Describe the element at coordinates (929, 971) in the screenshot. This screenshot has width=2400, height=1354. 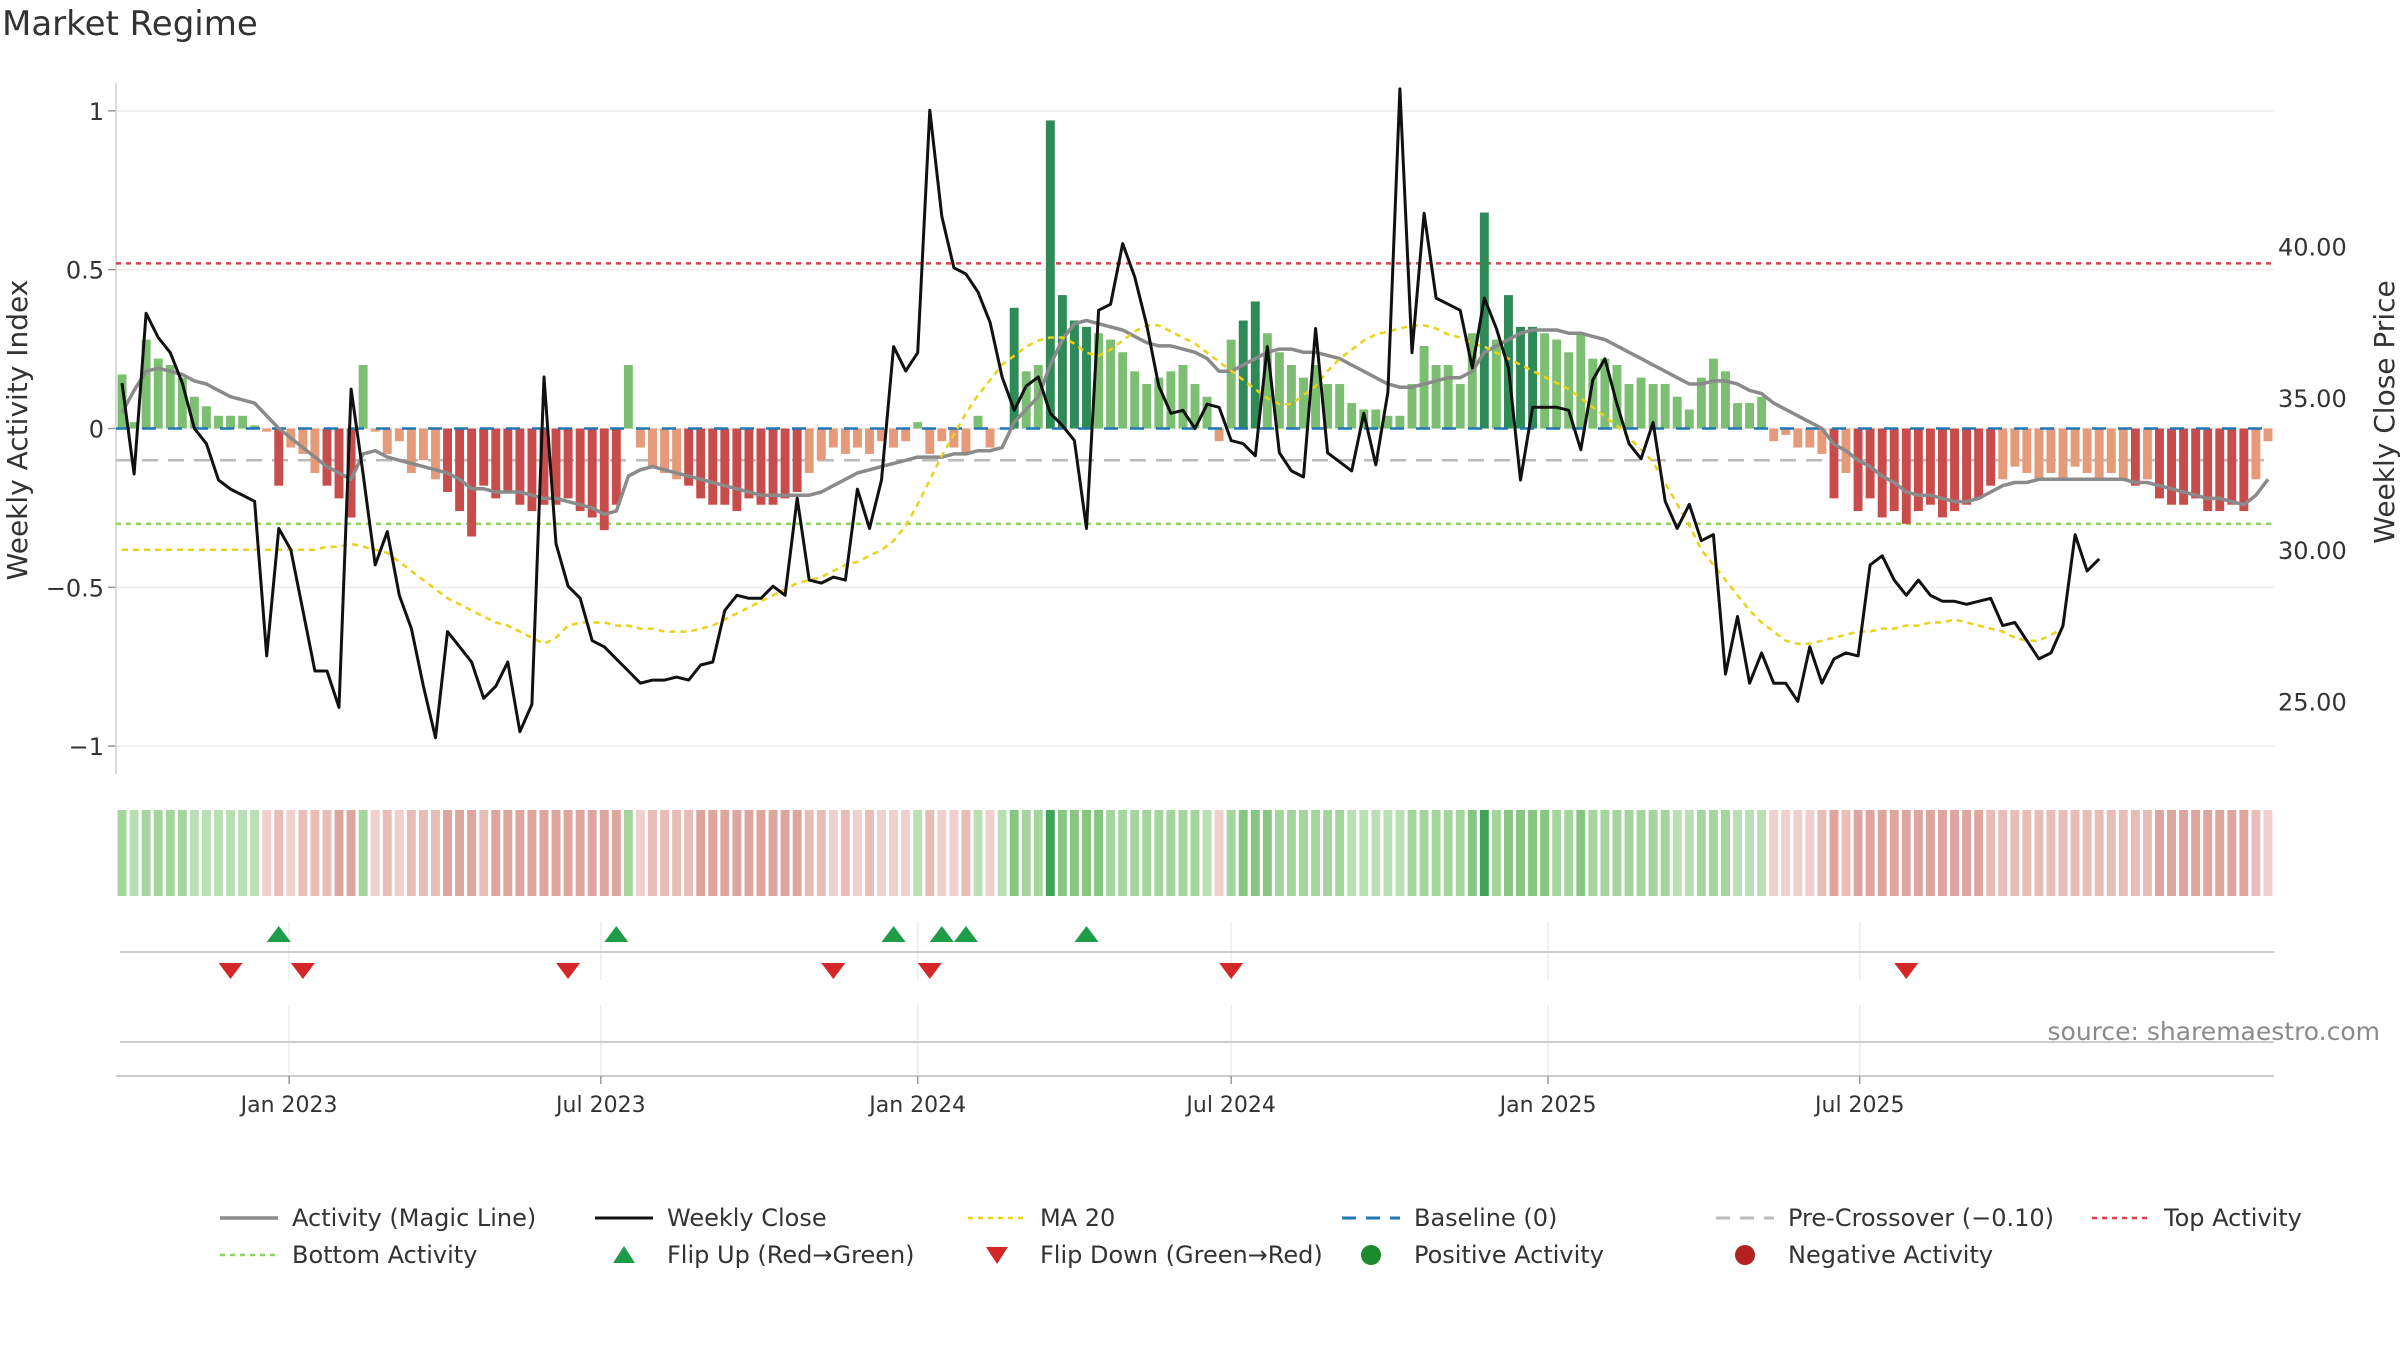
I see `flip-down-marker` at that location.